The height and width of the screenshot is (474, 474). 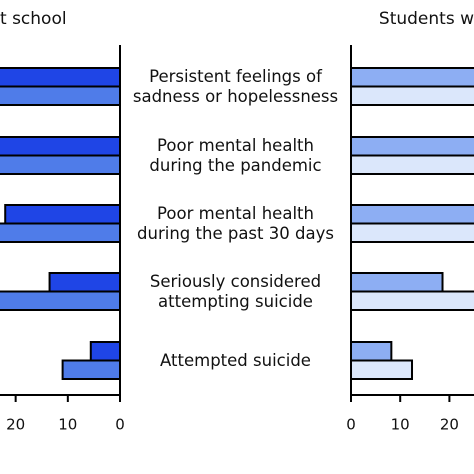 I want to click on category-label: Poor mental health during the pandemic, so click(x=235, y=155).